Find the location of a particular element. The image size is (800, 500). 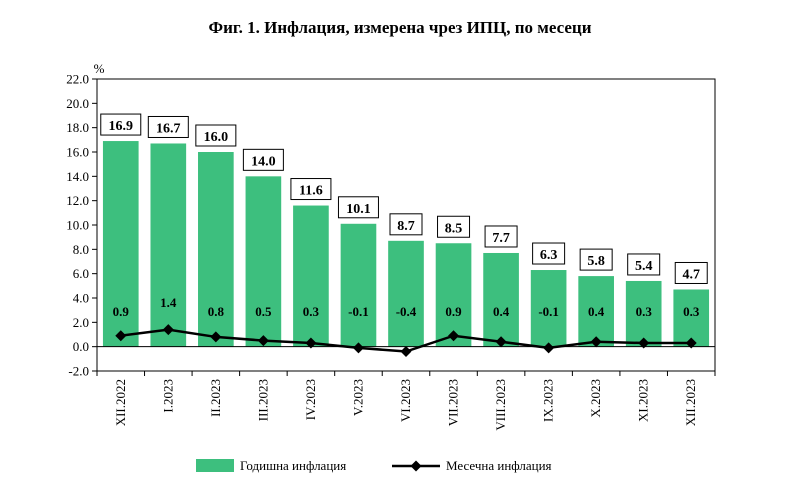

y-tick-label: 2.0 is located at coordinates (81, 322).